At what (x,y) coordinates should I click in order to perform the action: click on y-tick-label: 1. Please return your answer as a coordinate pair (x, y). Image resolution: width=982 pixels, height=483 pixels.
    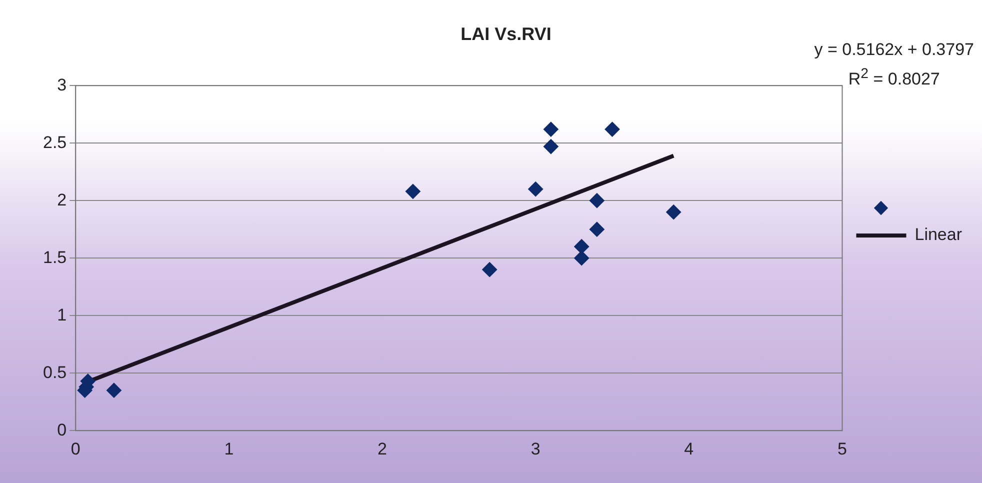
    Looking at the image, I should click on (62, 314).